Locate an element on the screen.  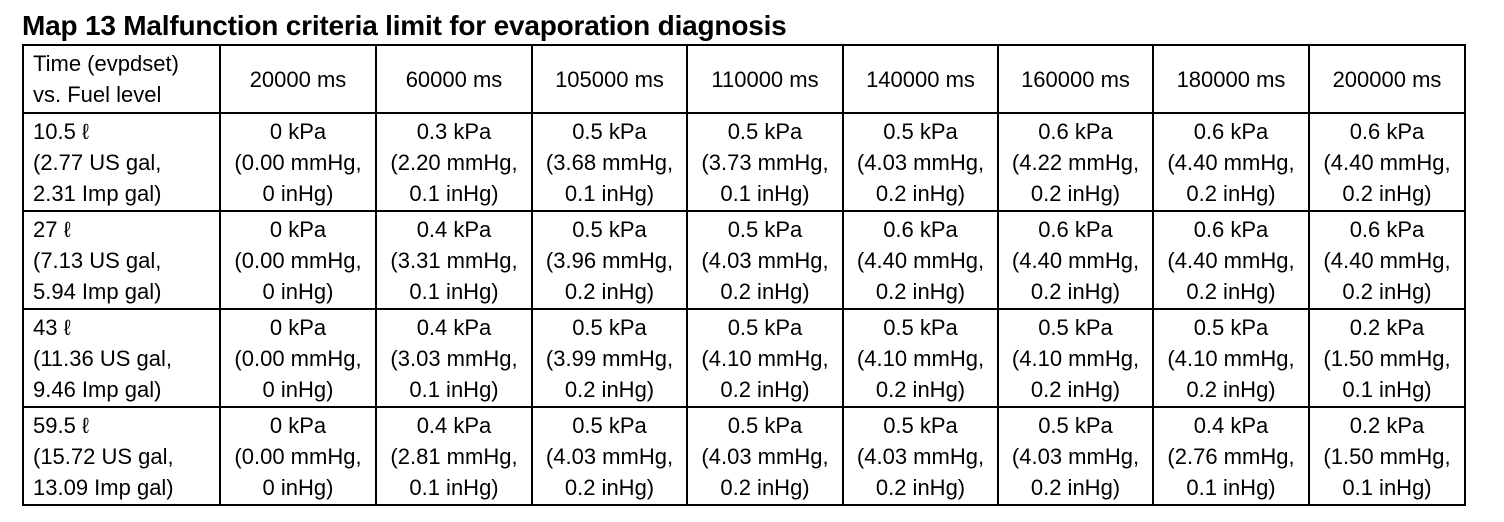
pressure-cell: 0.5 kPa (3.99 mmHg, 0.2 inHg) is located at coordinates (609, 358).